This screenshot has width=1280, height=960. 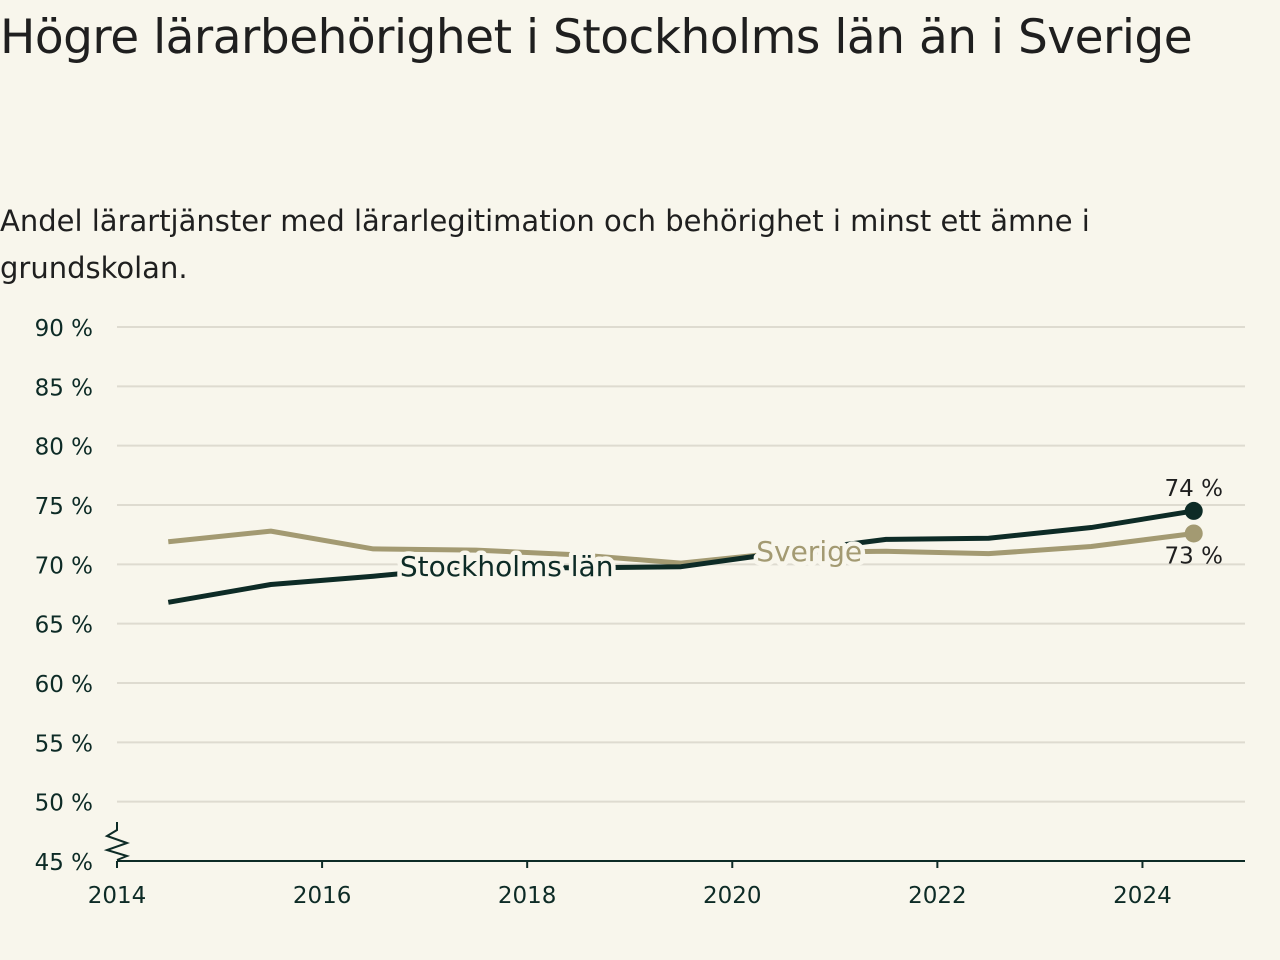 I want to click on y-tick-label: 75 %, so click(x=64, y=507).